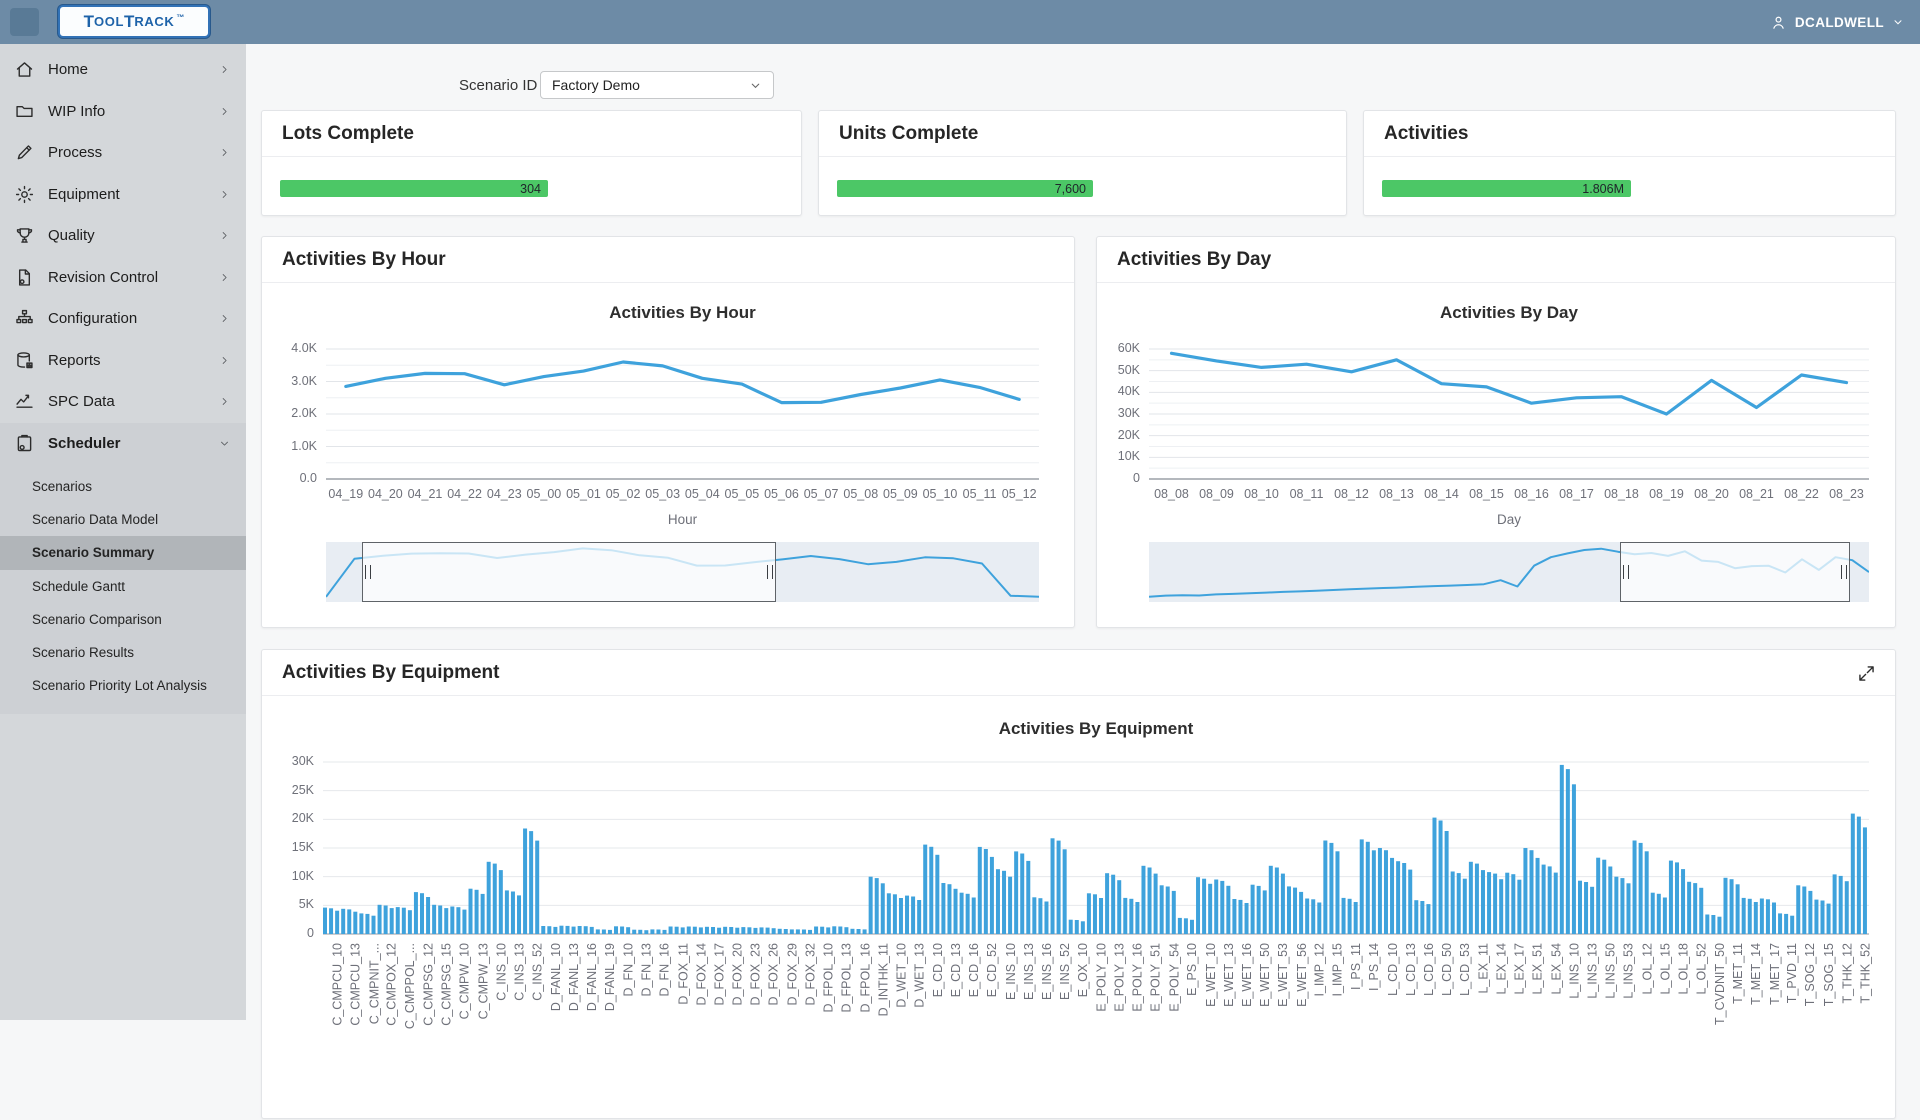 This screenshot has height=1120, width=1920. What do you see at coordinates (364, 259) in the screenshot?
I see `chart-card-title: Activities By Hour` at bounding box center [364, 259].